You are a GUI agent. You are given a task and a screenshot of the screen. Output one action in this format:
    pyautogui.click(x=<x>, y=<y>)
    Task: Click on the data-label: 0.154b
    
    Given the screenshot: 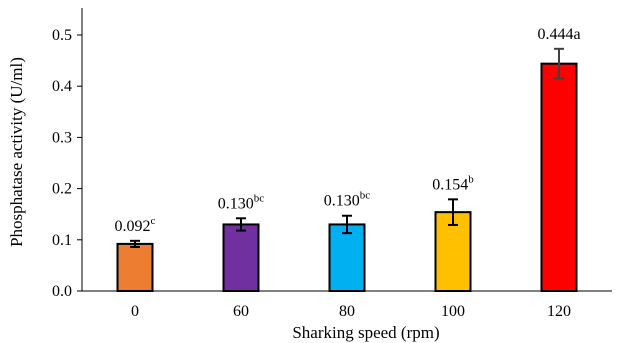 What is the action you would take?
    pyautogui.click(x=453, y=183)
    